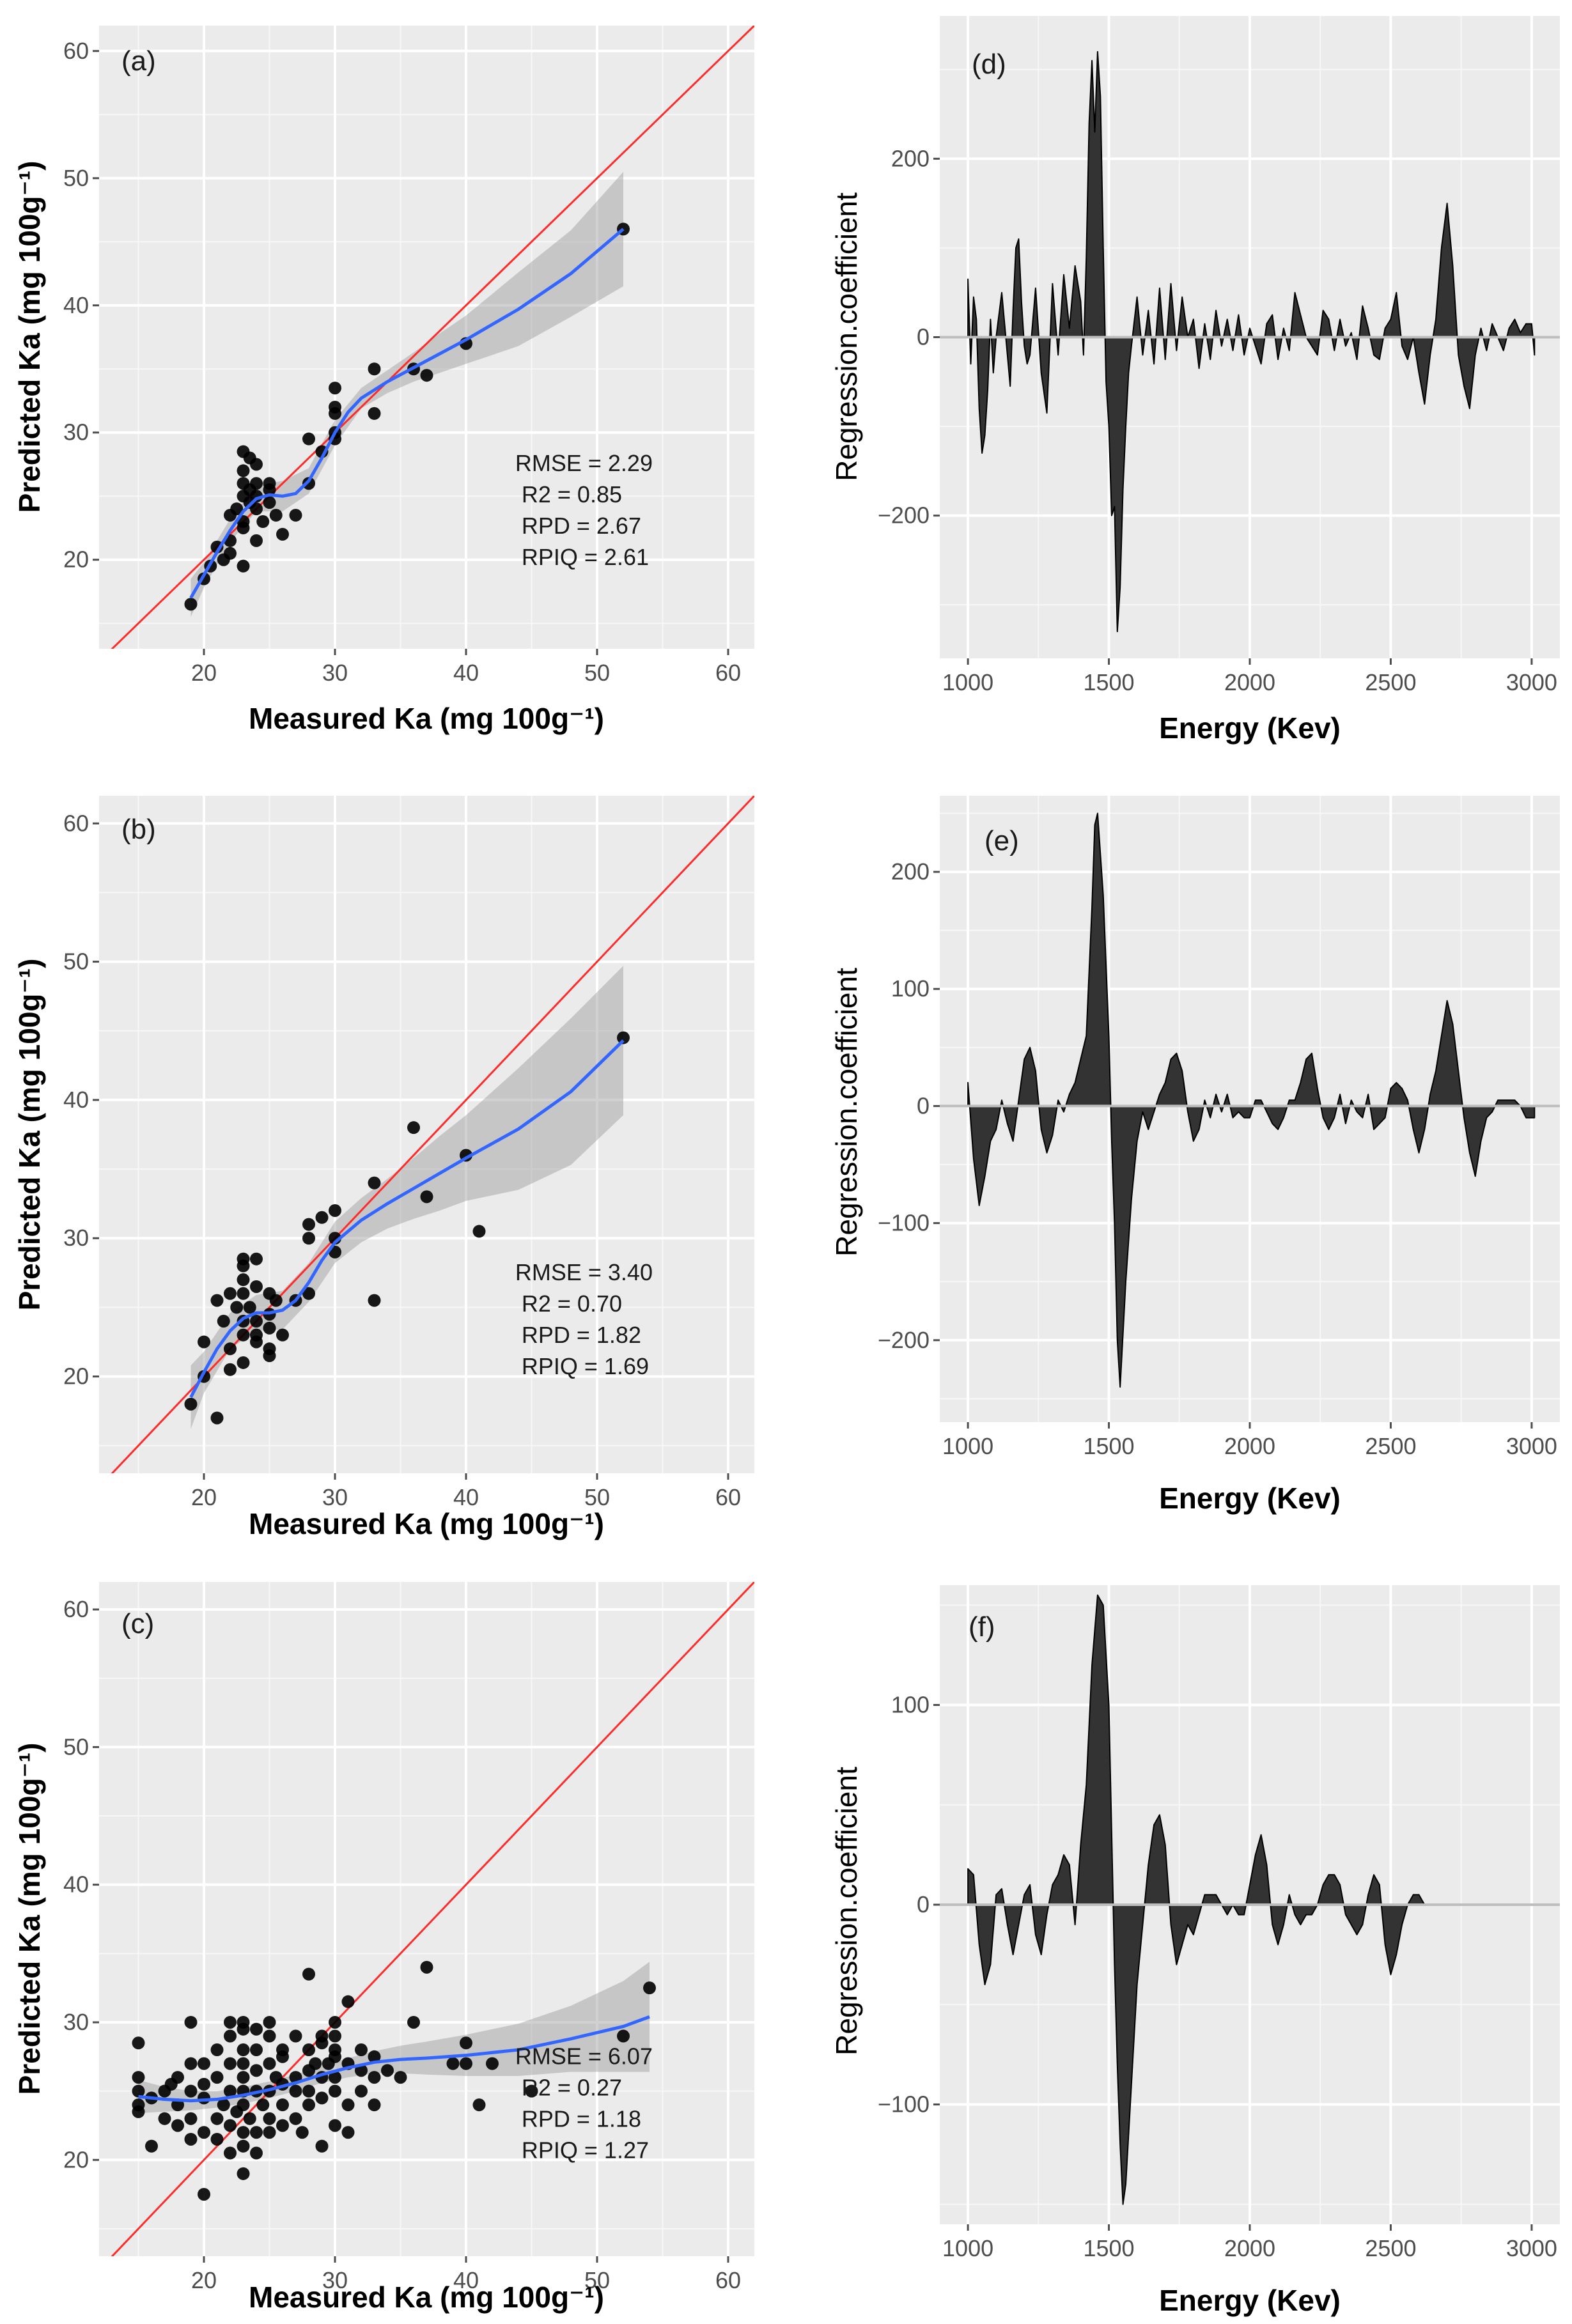 This screenshot has width=1572, height=2324. What do you see at coordinates (76, 1746) in the screenshot?
I see `y-tick-label-c: 50` at bounding box center [76, 1746].